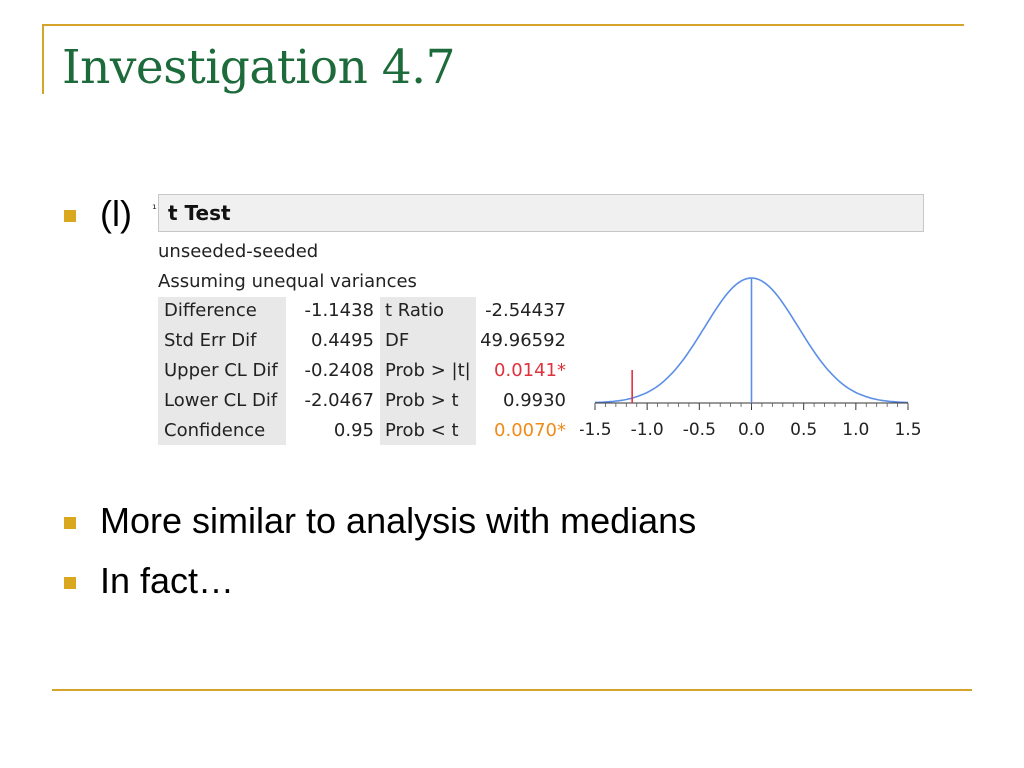 This screenshot has width=1024, height=768. I want to click on assumption-label: Assuming unequal variances, so click(287, 281).